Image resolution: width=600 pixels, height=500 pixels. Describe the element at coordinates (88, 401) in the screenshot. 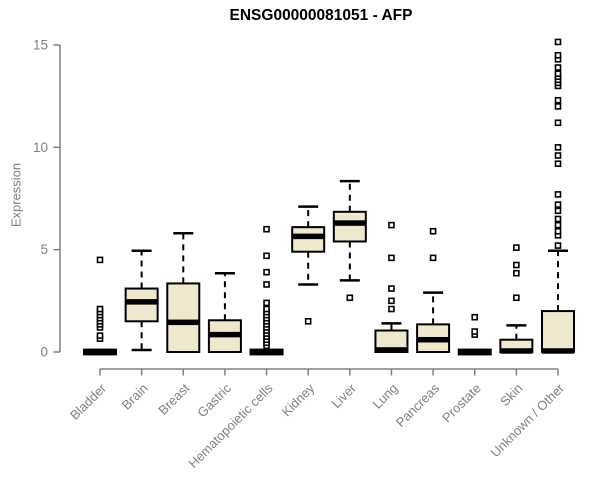

I see `x-tick-label: Bladder` at that location.